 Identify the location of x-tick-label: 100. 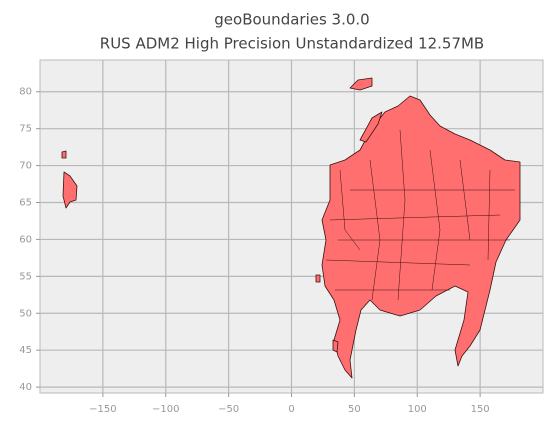
(417, 409).